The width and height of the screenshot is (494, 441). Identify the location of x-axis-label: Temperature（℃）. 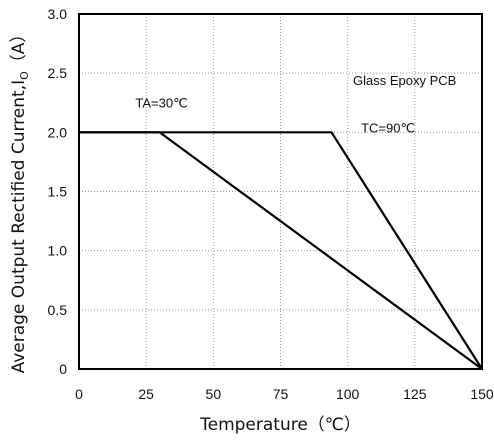
(280, 425).